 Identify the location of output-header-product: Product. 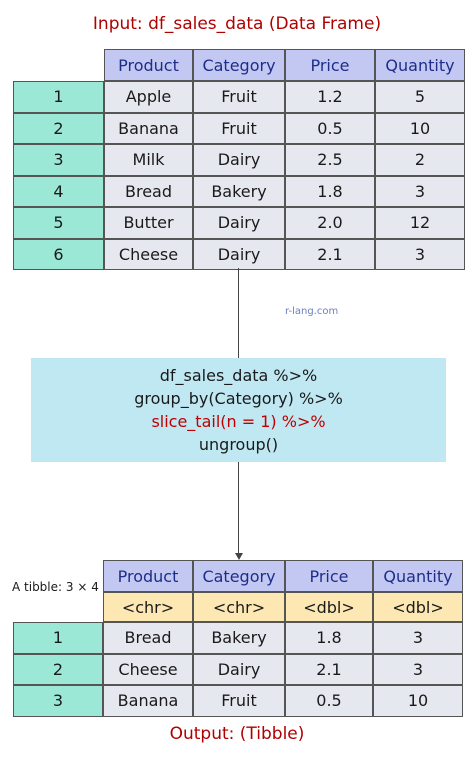
(148, 576).